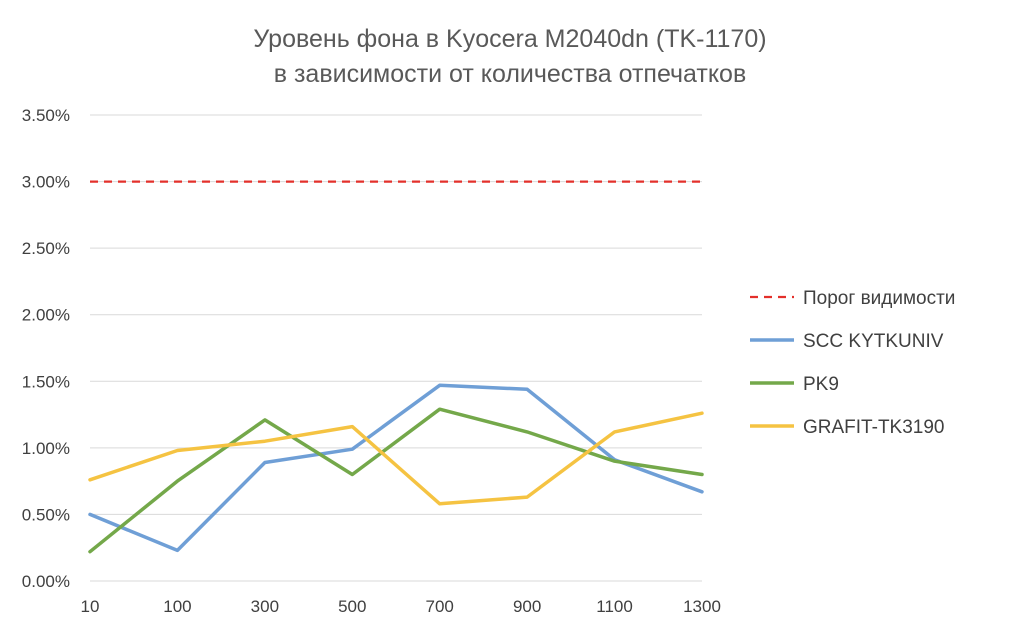 The height and width of the screenshot is (633, 1024). I want to click on x-tick-label: 100, so click(177, 606).